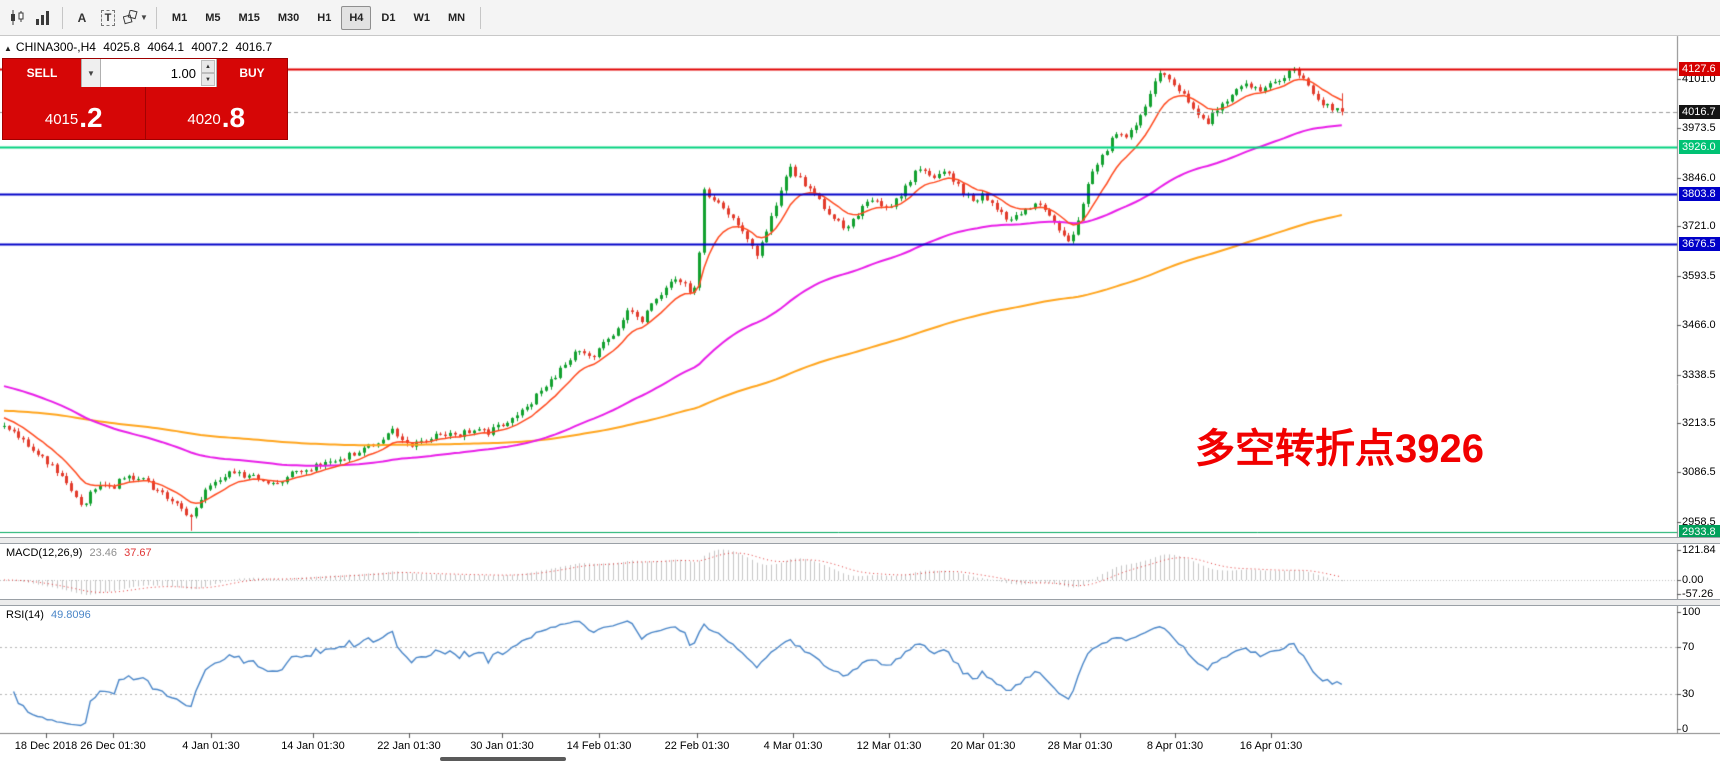  Describe the element at coordinates (55, 47) in the screenshot. I see `chart-title: CHINA300-,H4` at that location.